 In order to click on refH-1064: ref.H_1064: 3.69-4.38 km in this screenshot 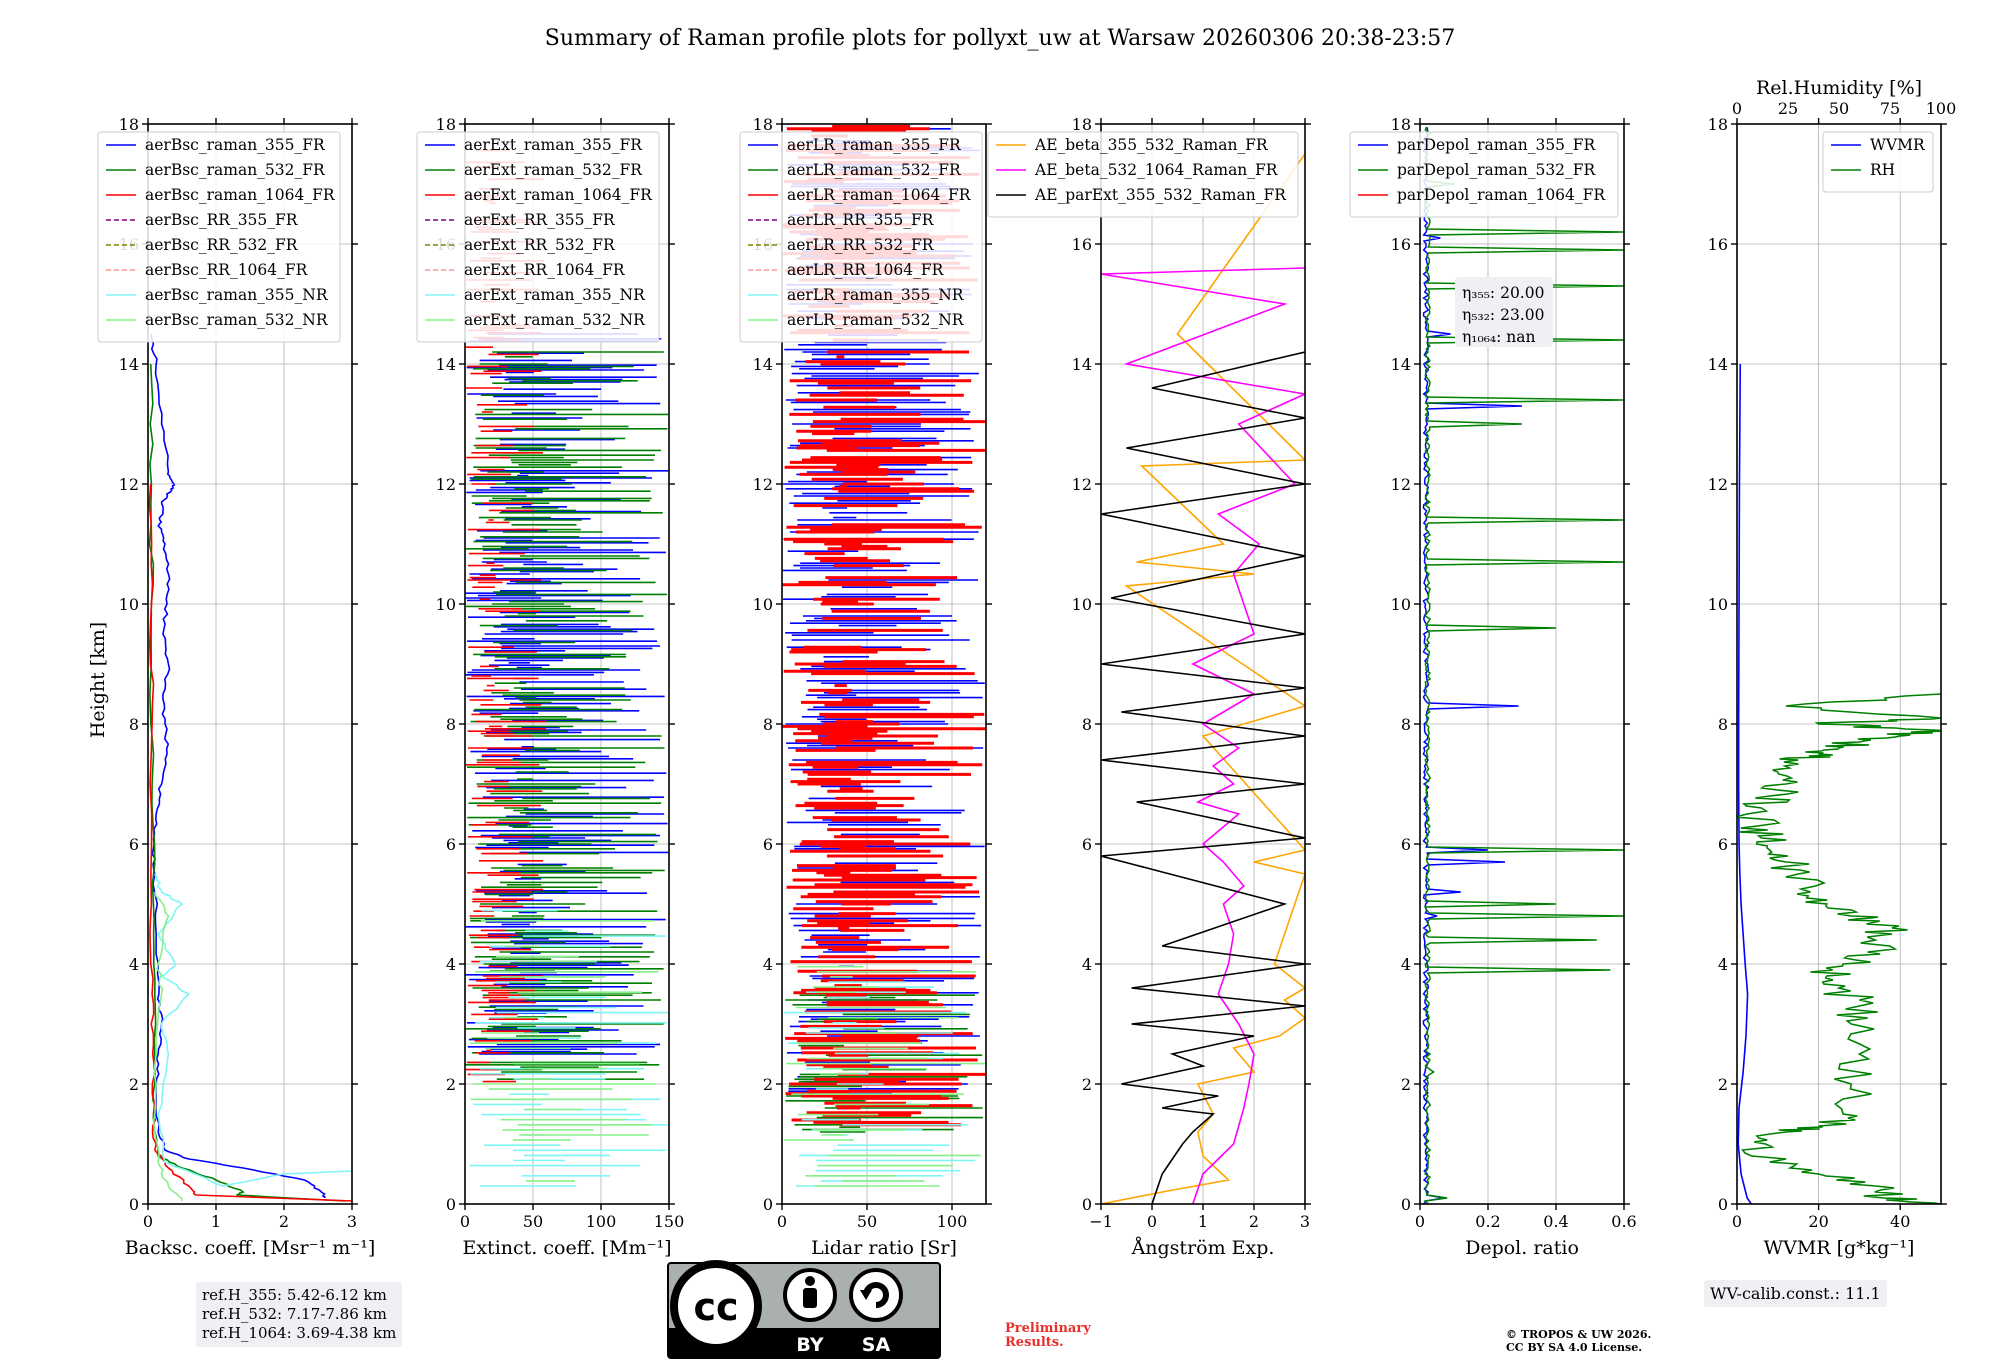, I will do `click(299, 1333)`.